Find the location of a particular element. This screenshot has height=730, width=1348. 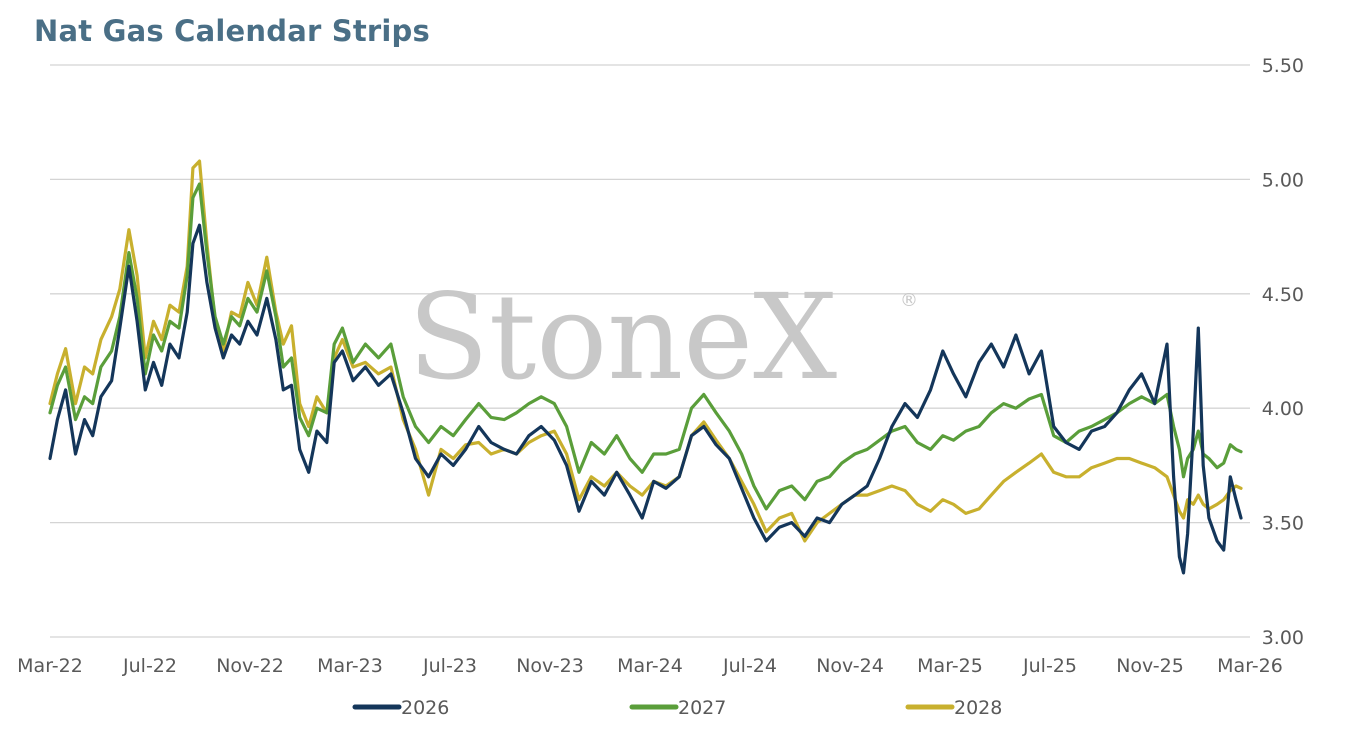

x-tick-label: Nov-24 is located at coordinates (850, 666).